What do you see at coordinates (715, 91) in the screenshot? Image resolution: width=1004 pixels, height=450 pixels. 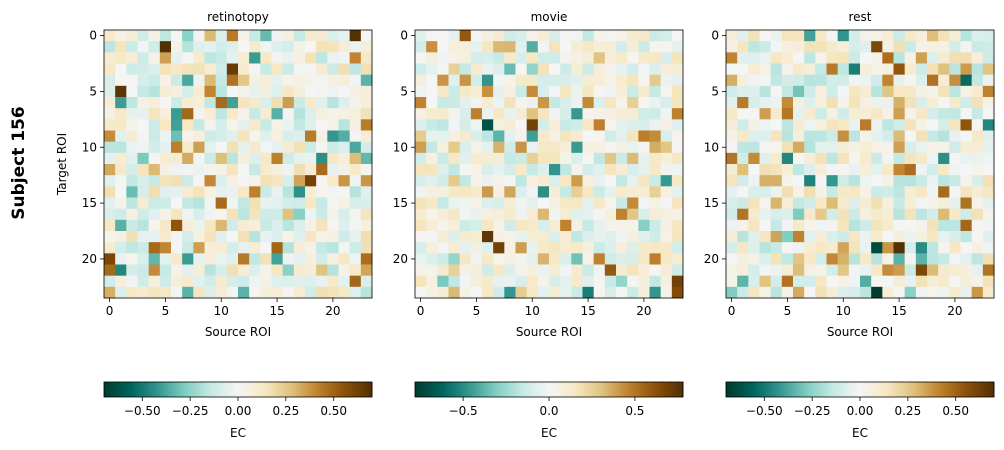 I see `y-tick-label: 5` at bounding box center [715, 91].